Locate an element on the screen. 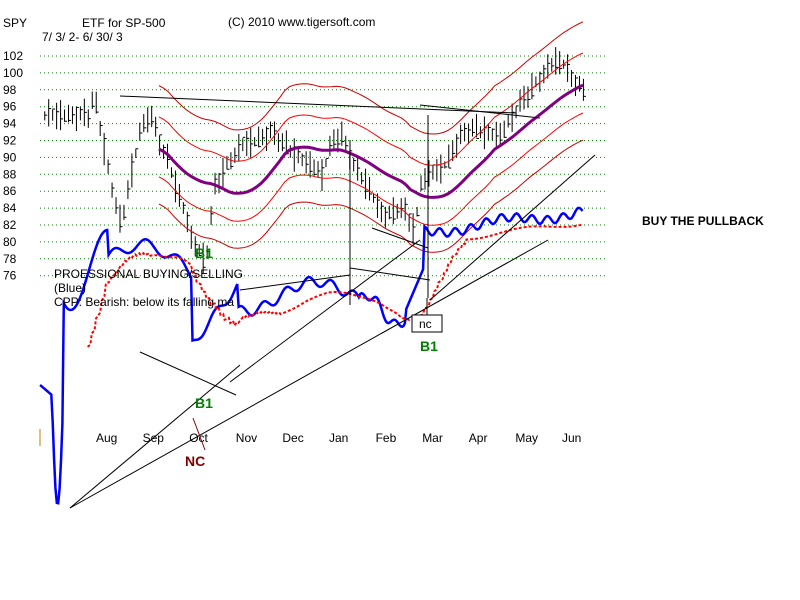  blue-note-label: (Blue) is located at coordinates (70, 288).